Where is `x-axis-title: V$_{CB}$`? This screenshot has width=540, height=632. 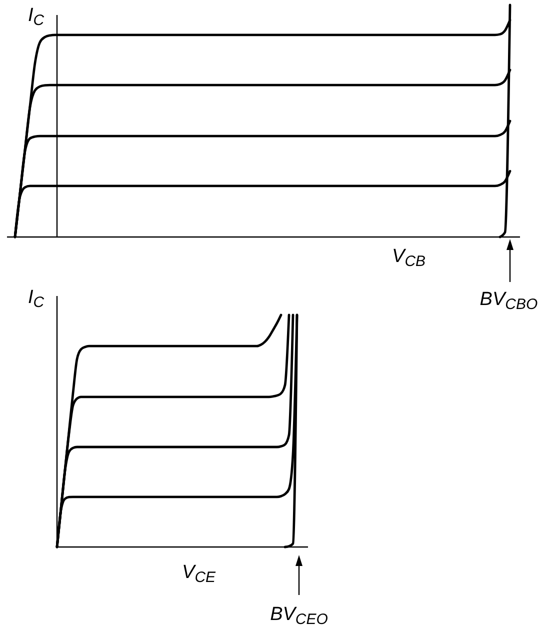 x-axis-title: V$_{CB}$ is located at coordinates (409, 258).